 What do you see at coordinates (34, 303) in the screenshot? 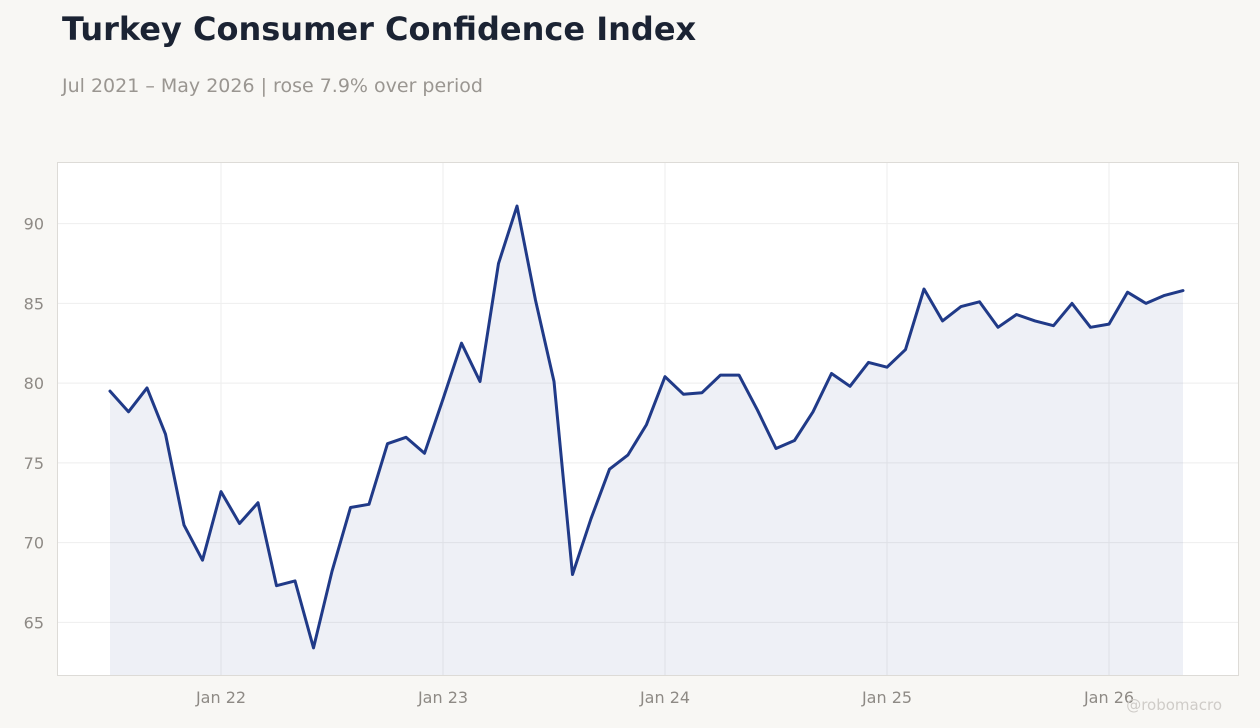
I see `y-tick-label: 85` at bounding box center [34, 303].